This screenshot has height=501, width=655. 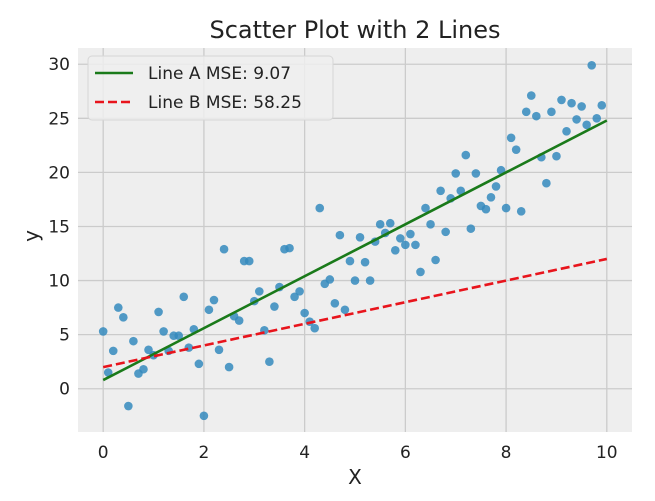 I want to click on y-tick-label: 15, so click(x=59, y=227).